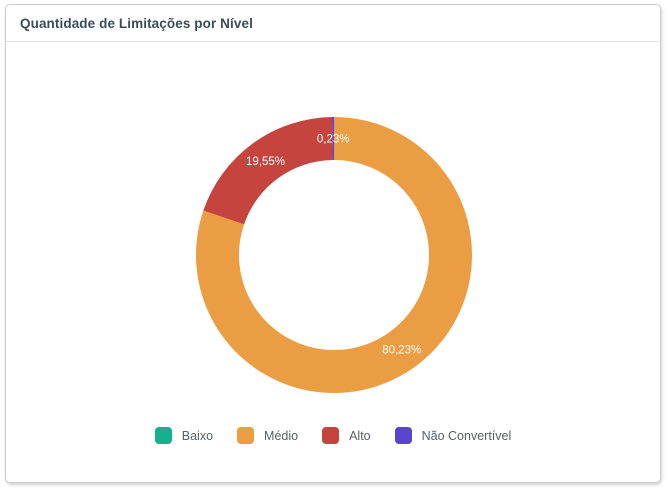 The image size is (670, 491). I want to click on card-header: Quantidade de Limitações por Nível, so click(333, 23).